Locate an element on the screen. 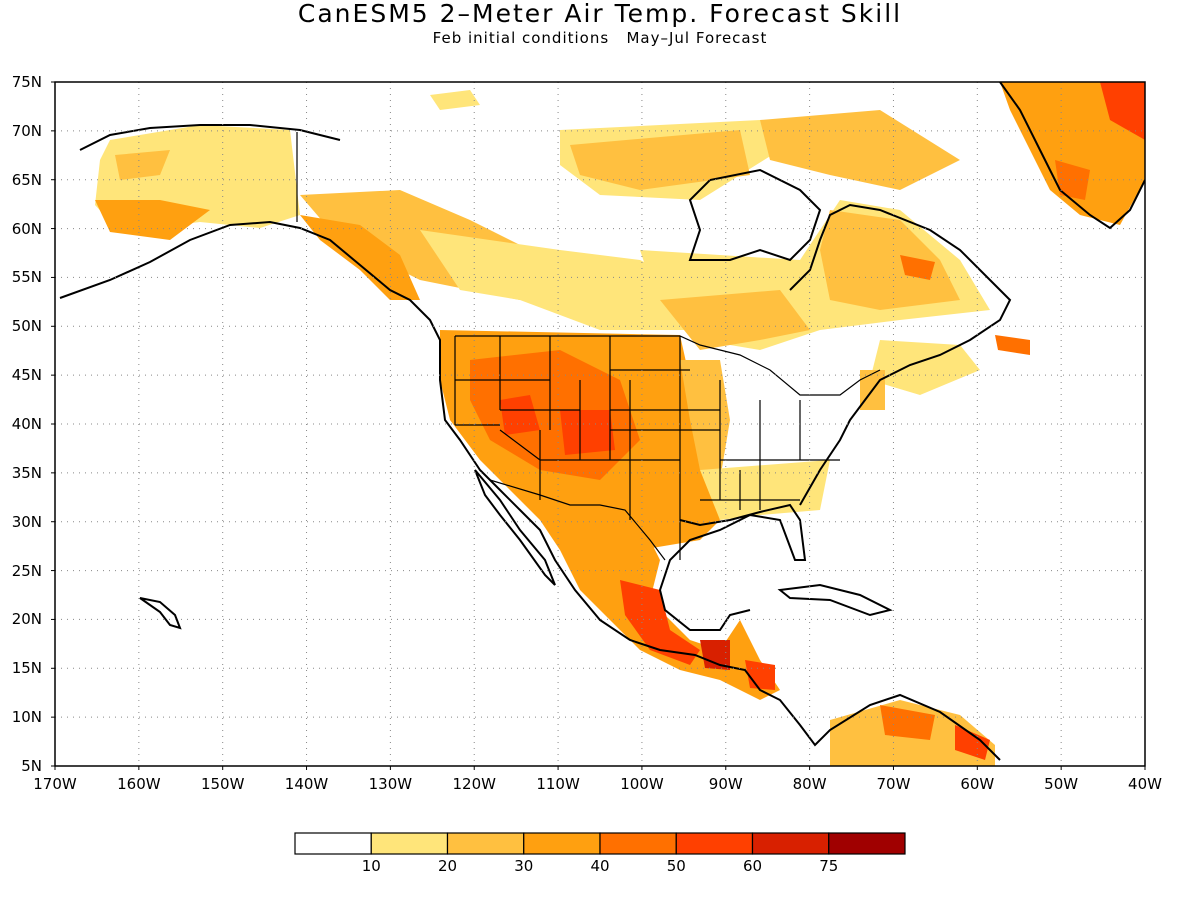 The height and width of the screenshot is (900, 1200). coast-east is located at coordinates (900, 354).